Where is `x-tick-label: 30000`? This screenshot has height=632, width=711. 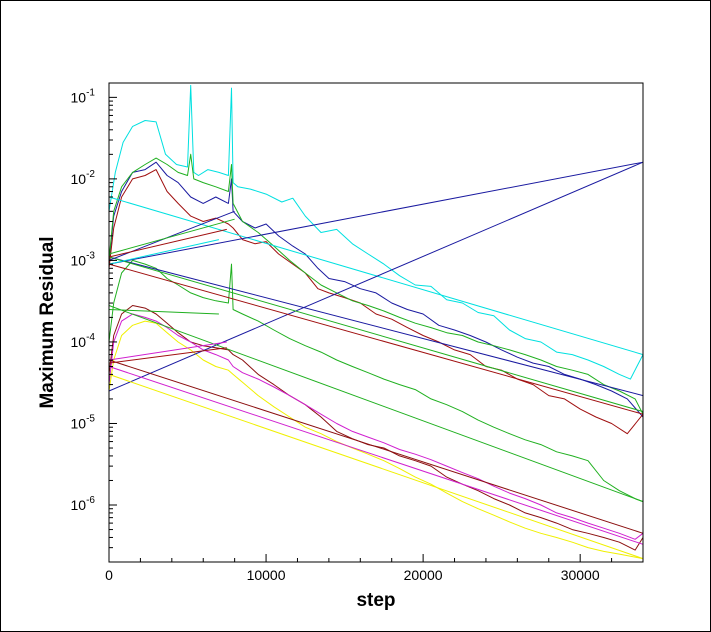 x-tick-label: 30000 is located at coordinates (580, 575).